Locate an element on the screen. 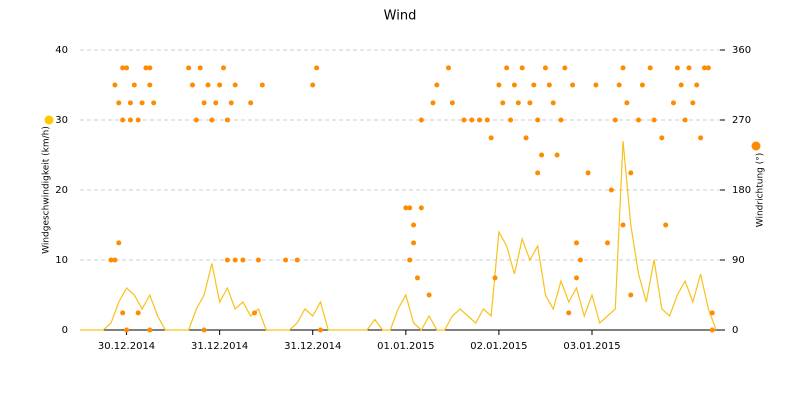 This screenshot has height=404, width=800. x-tick-label: 01.01.2015 is located at coordinates (405, 346).